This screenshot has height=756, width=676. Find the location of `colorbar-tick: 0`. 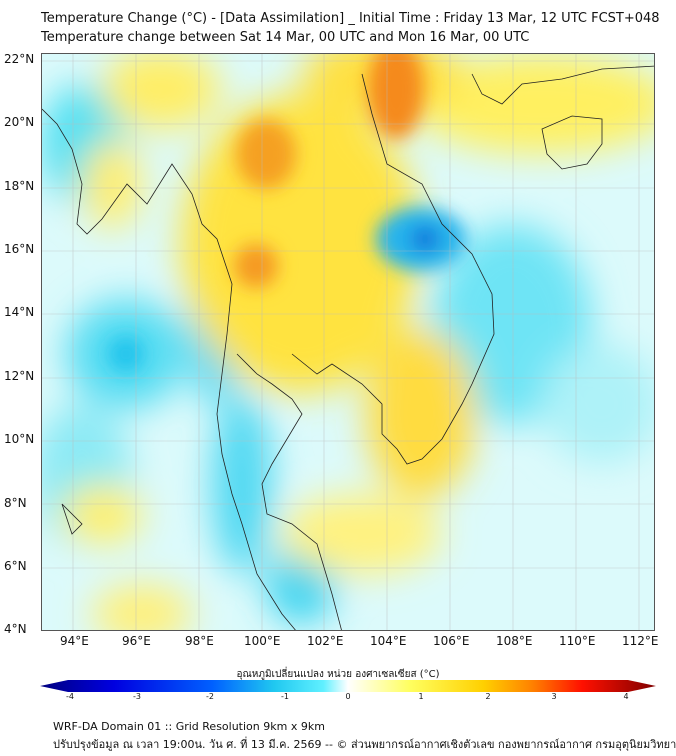

colorbar-tick: 0 is located at coordinates (348, 696).